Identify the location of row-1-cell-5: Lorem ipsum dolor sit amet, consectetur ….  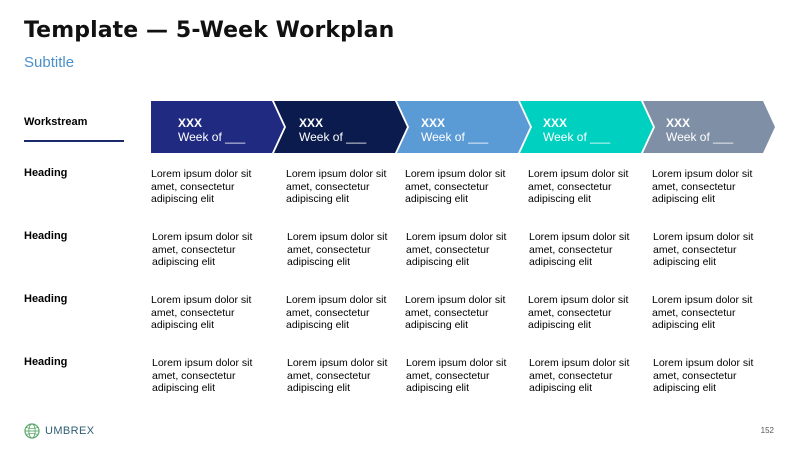
(702, 186).